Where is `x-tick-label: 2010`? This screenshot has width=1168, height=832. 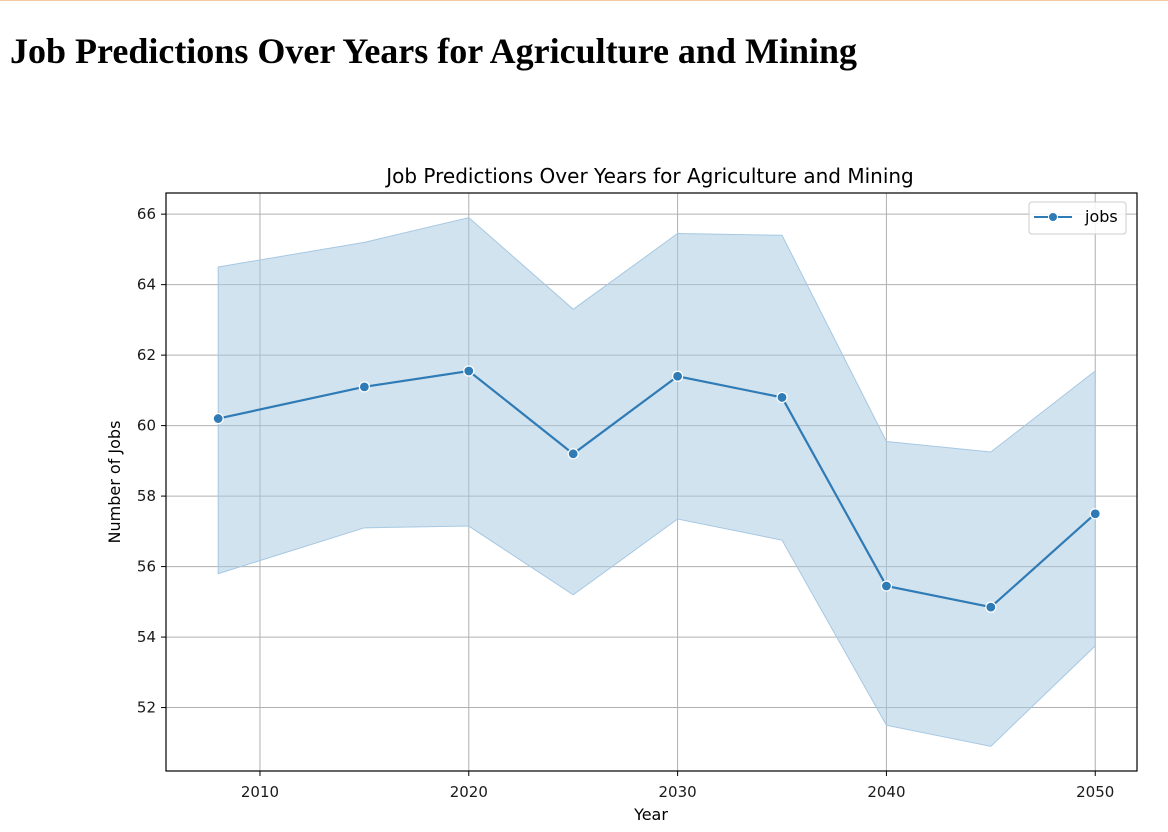 x-tick-label: 2010 is located at coordinates (260, 792).